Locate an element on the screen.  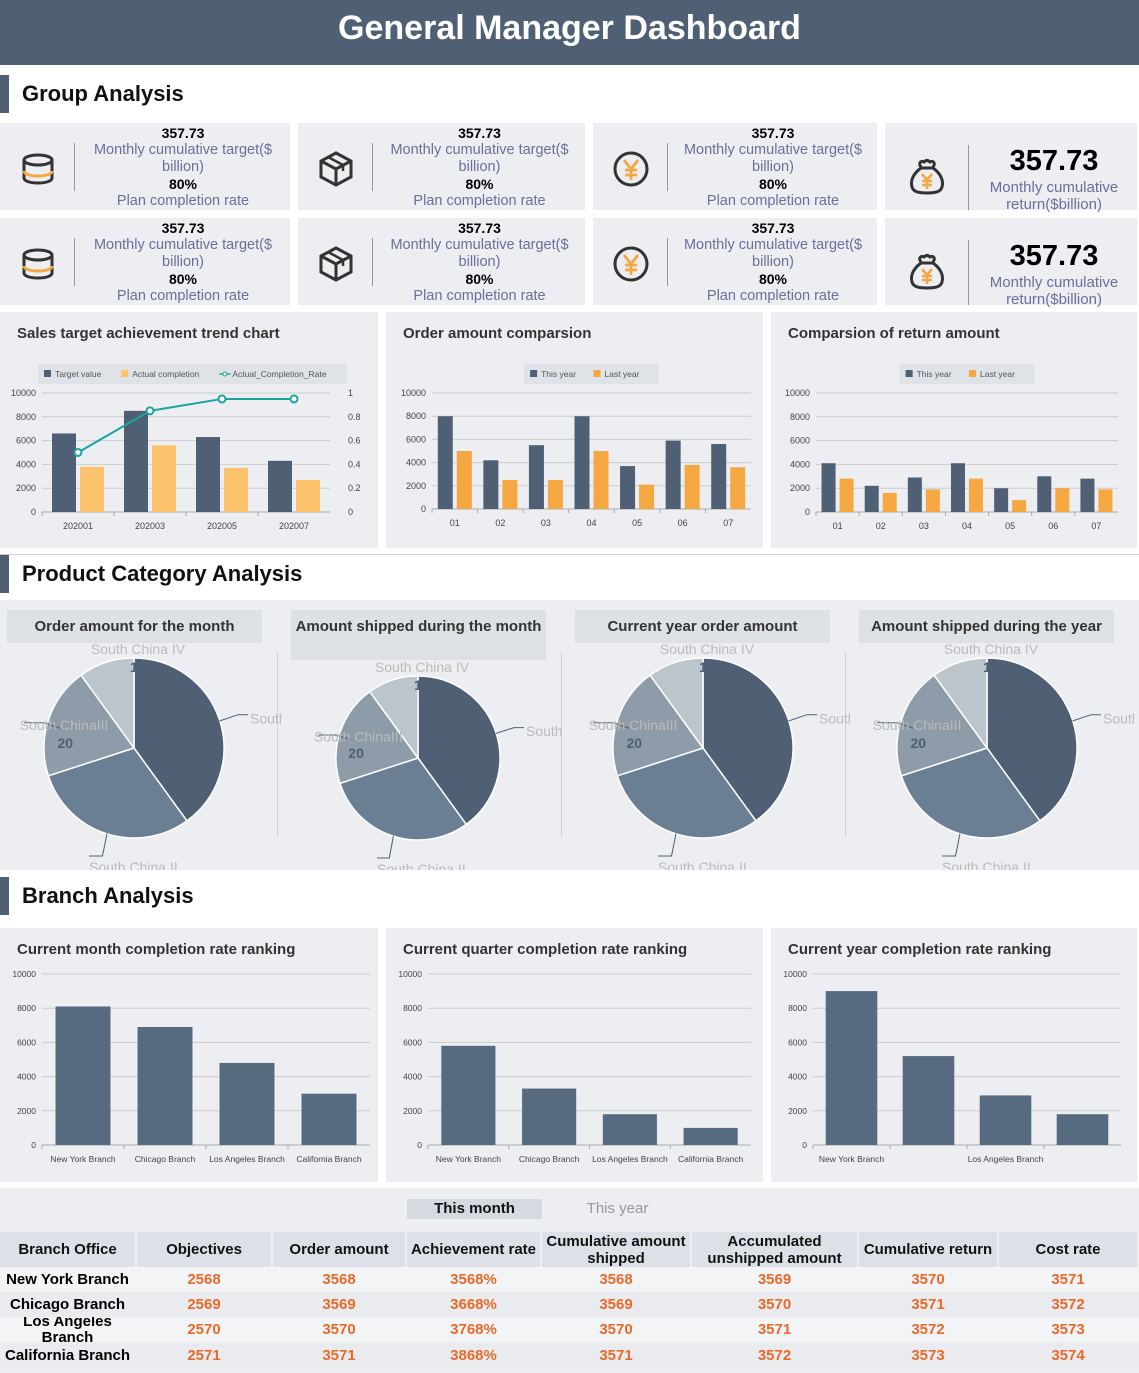
pie-label: South China IV is located at coordinates (991, 649).